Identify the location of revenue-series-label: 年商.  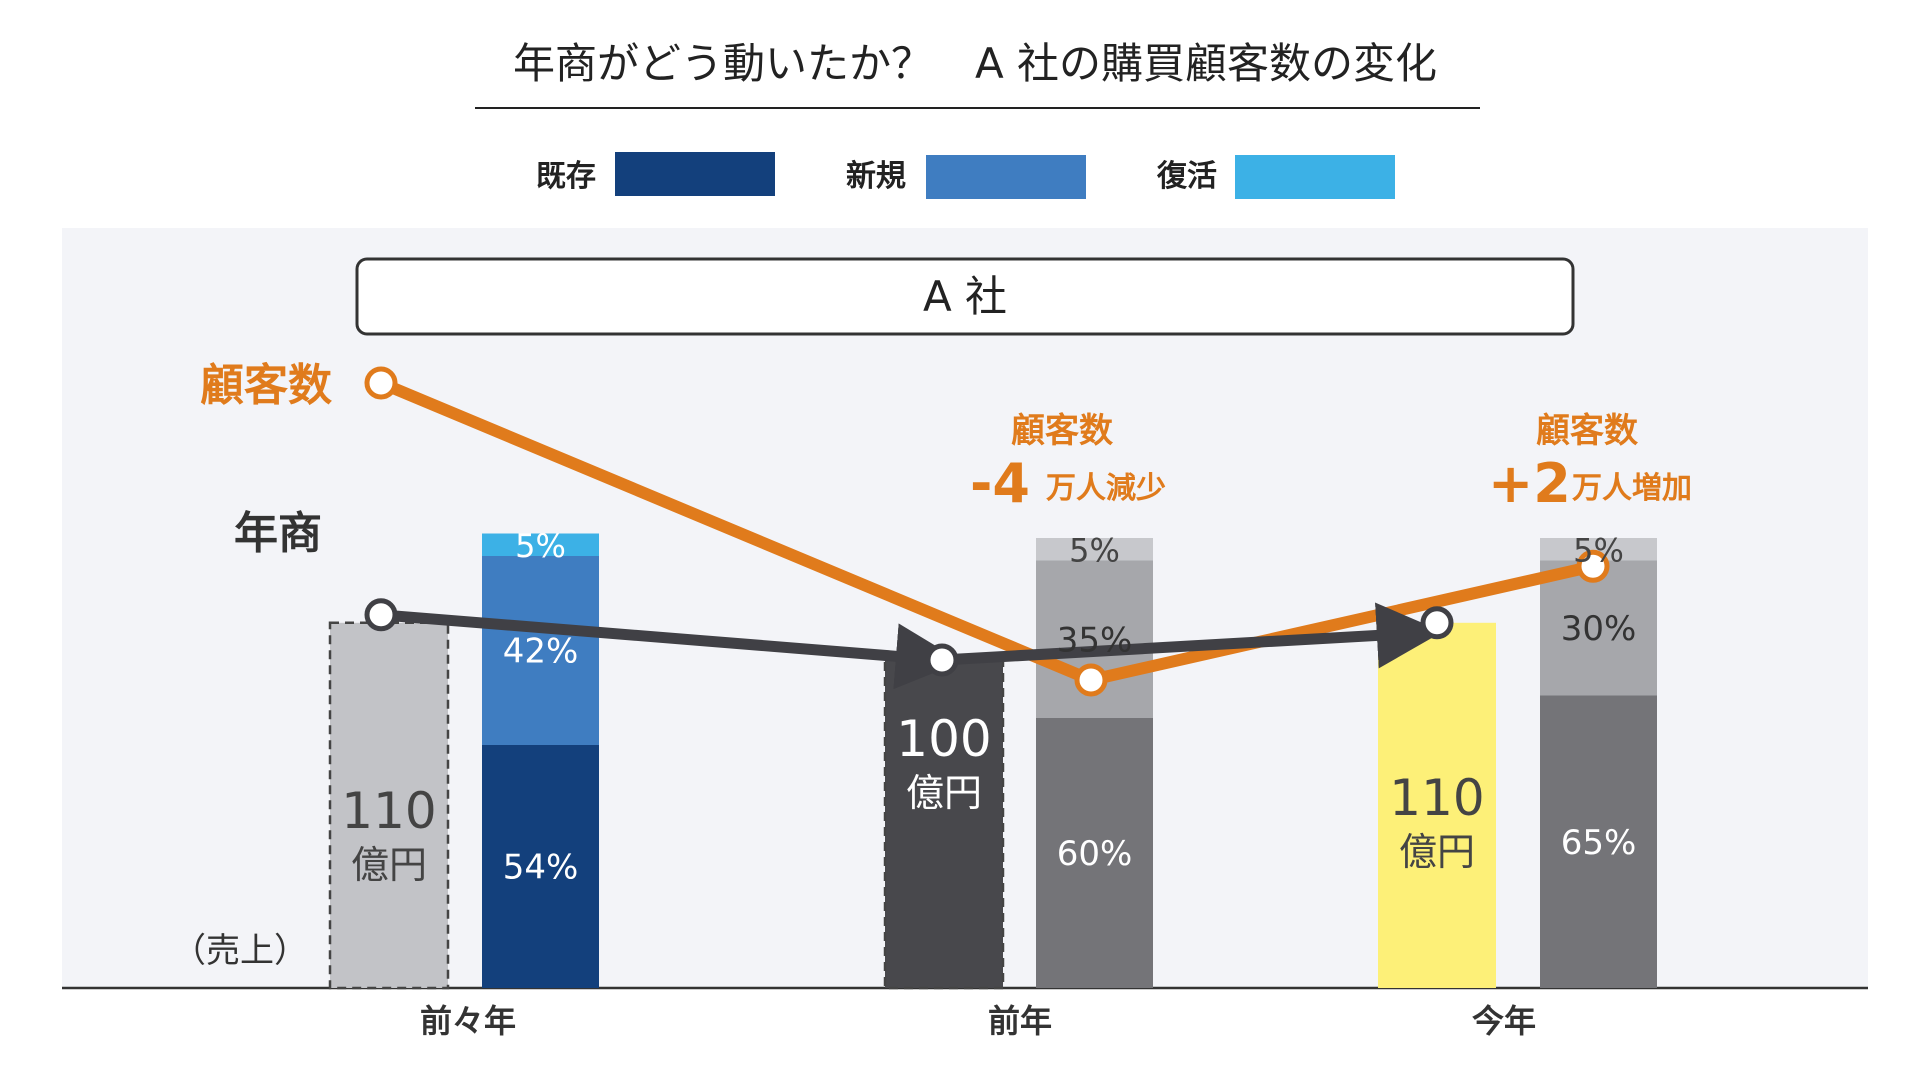
(278, 533).